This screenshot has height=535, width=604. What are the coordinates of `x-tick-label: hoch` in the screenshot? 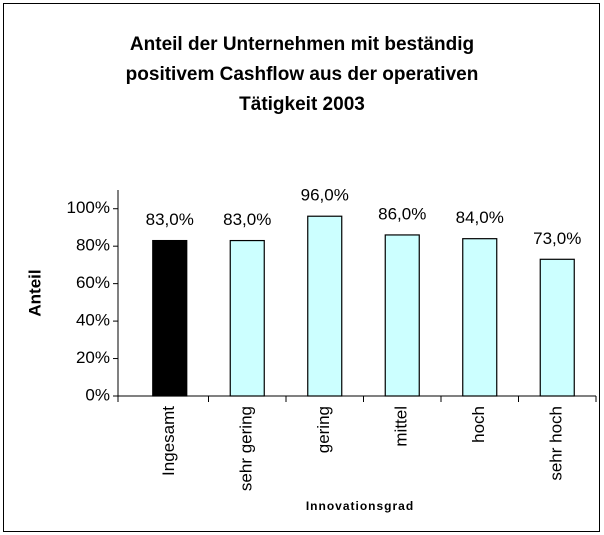 It's located at (478, 424).